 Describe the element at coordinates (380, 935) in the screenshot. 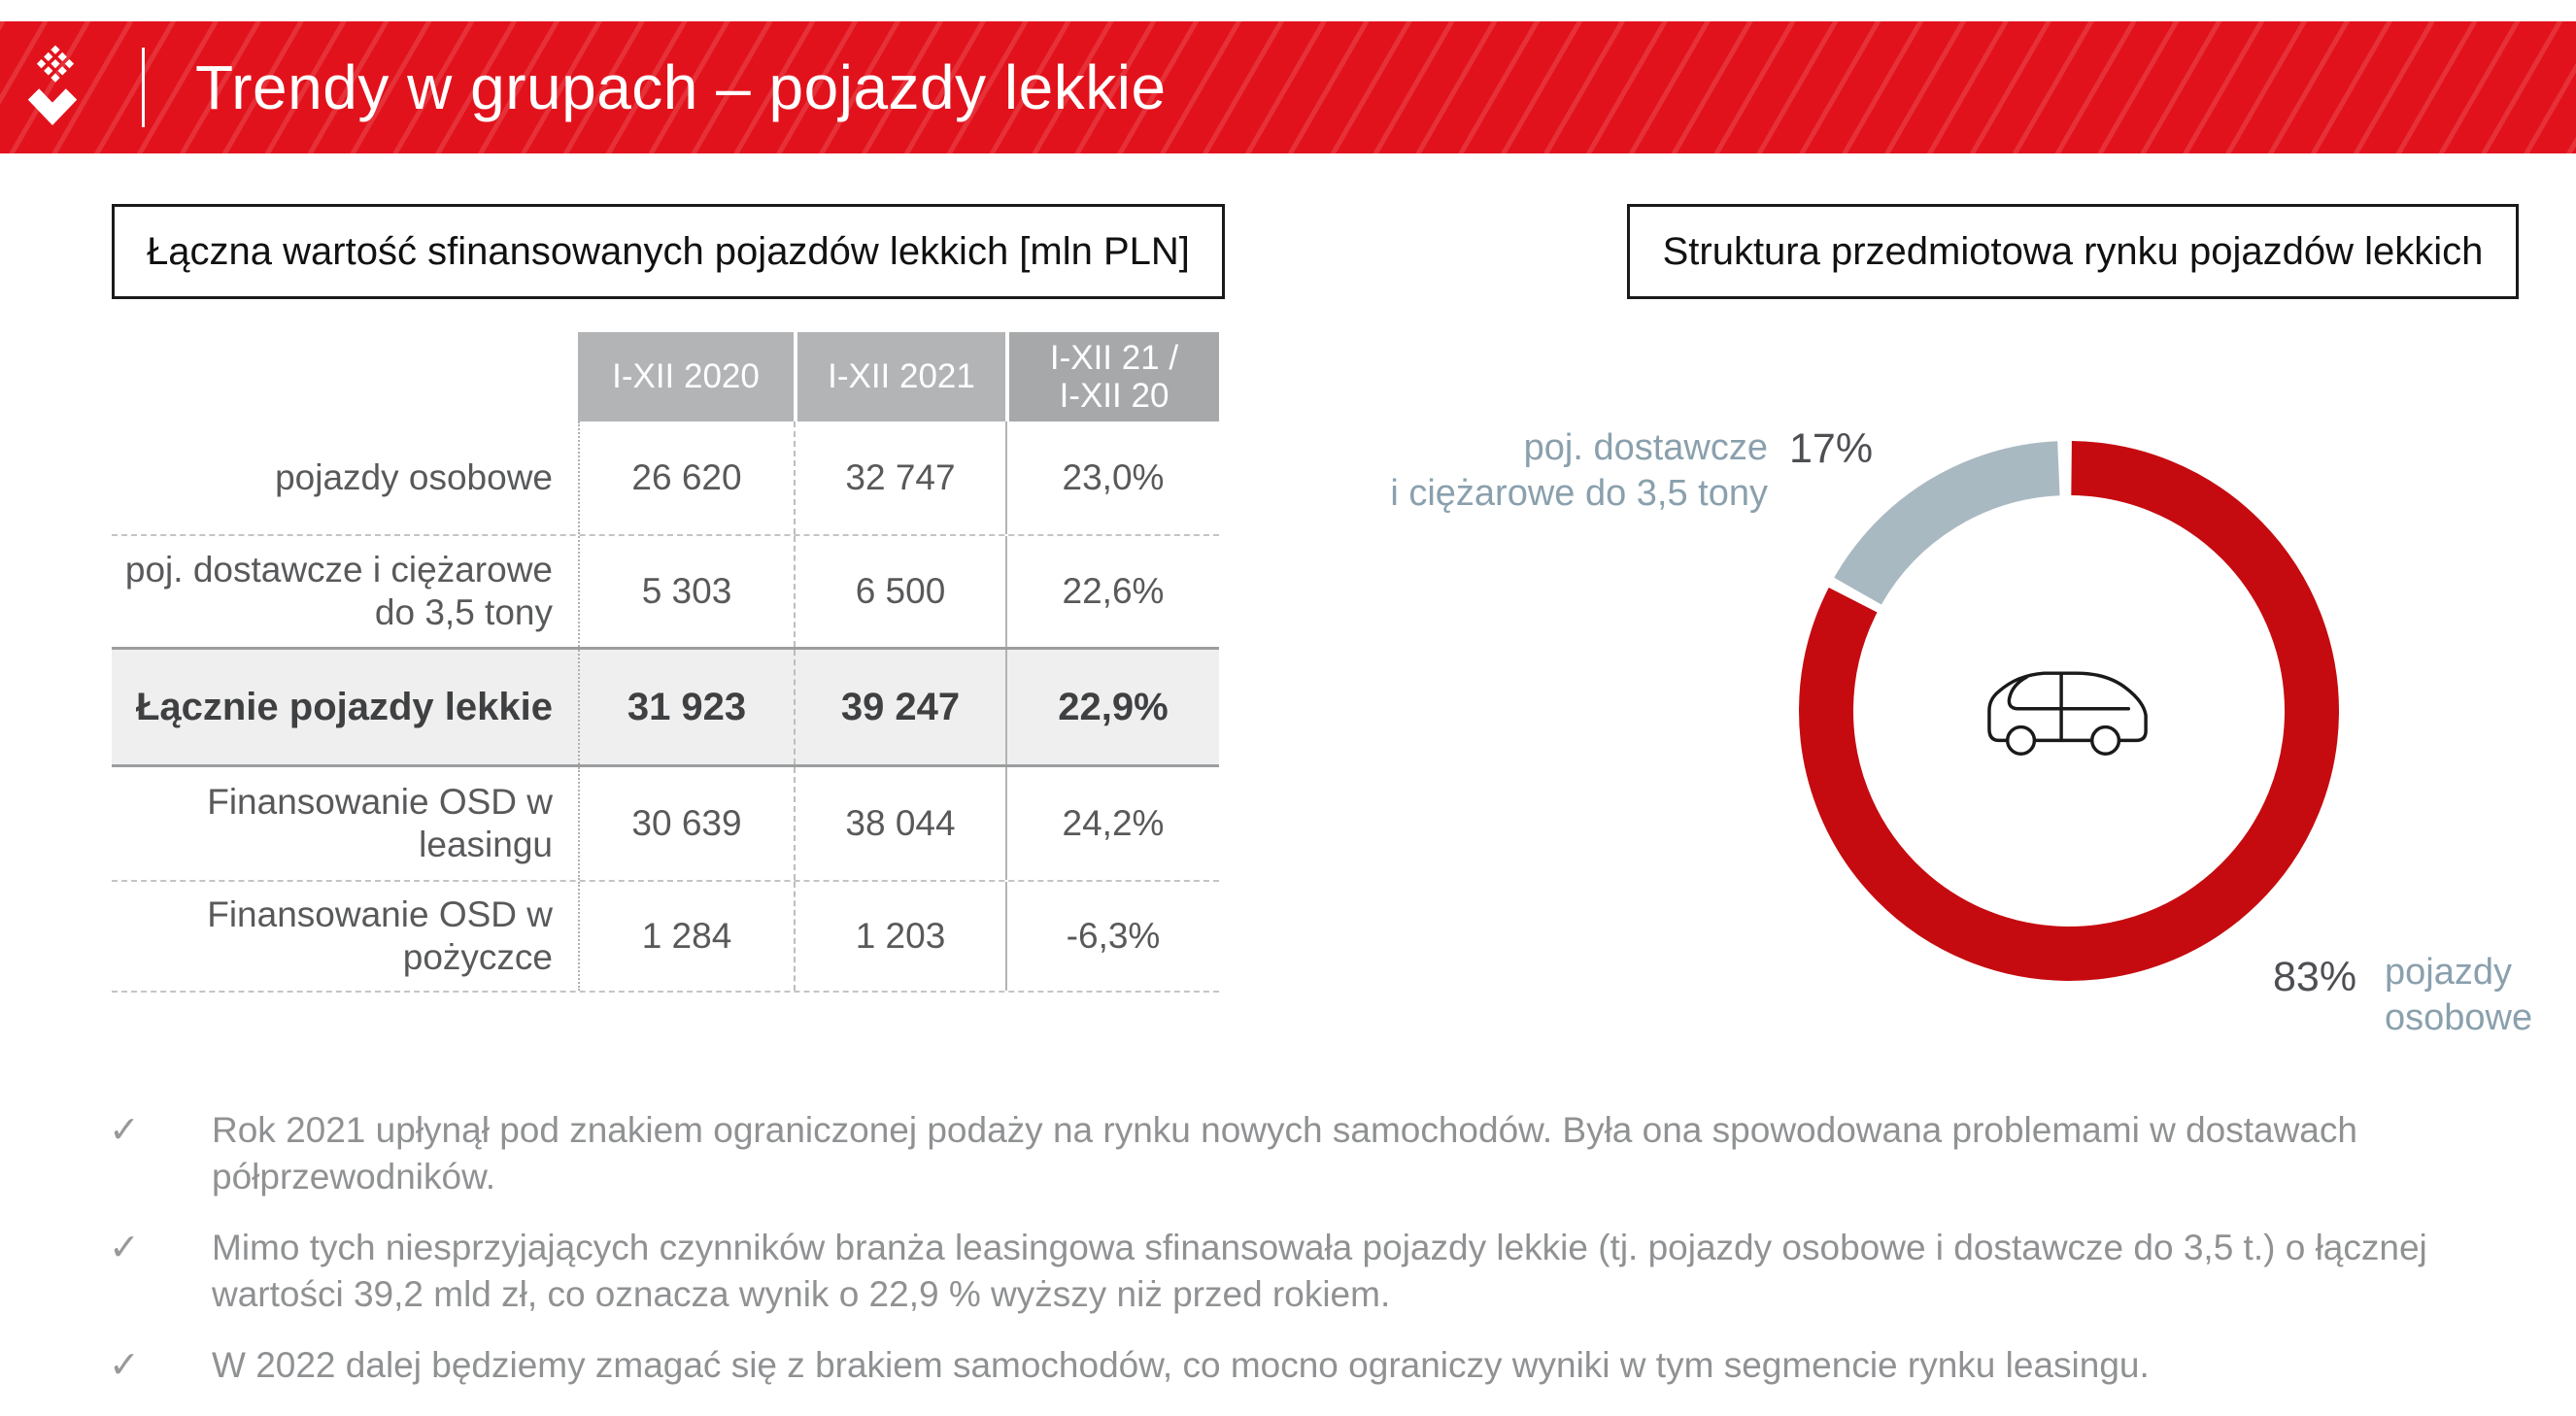

I see `row-label: Finansowanie OSD w pożyczce` at that location.